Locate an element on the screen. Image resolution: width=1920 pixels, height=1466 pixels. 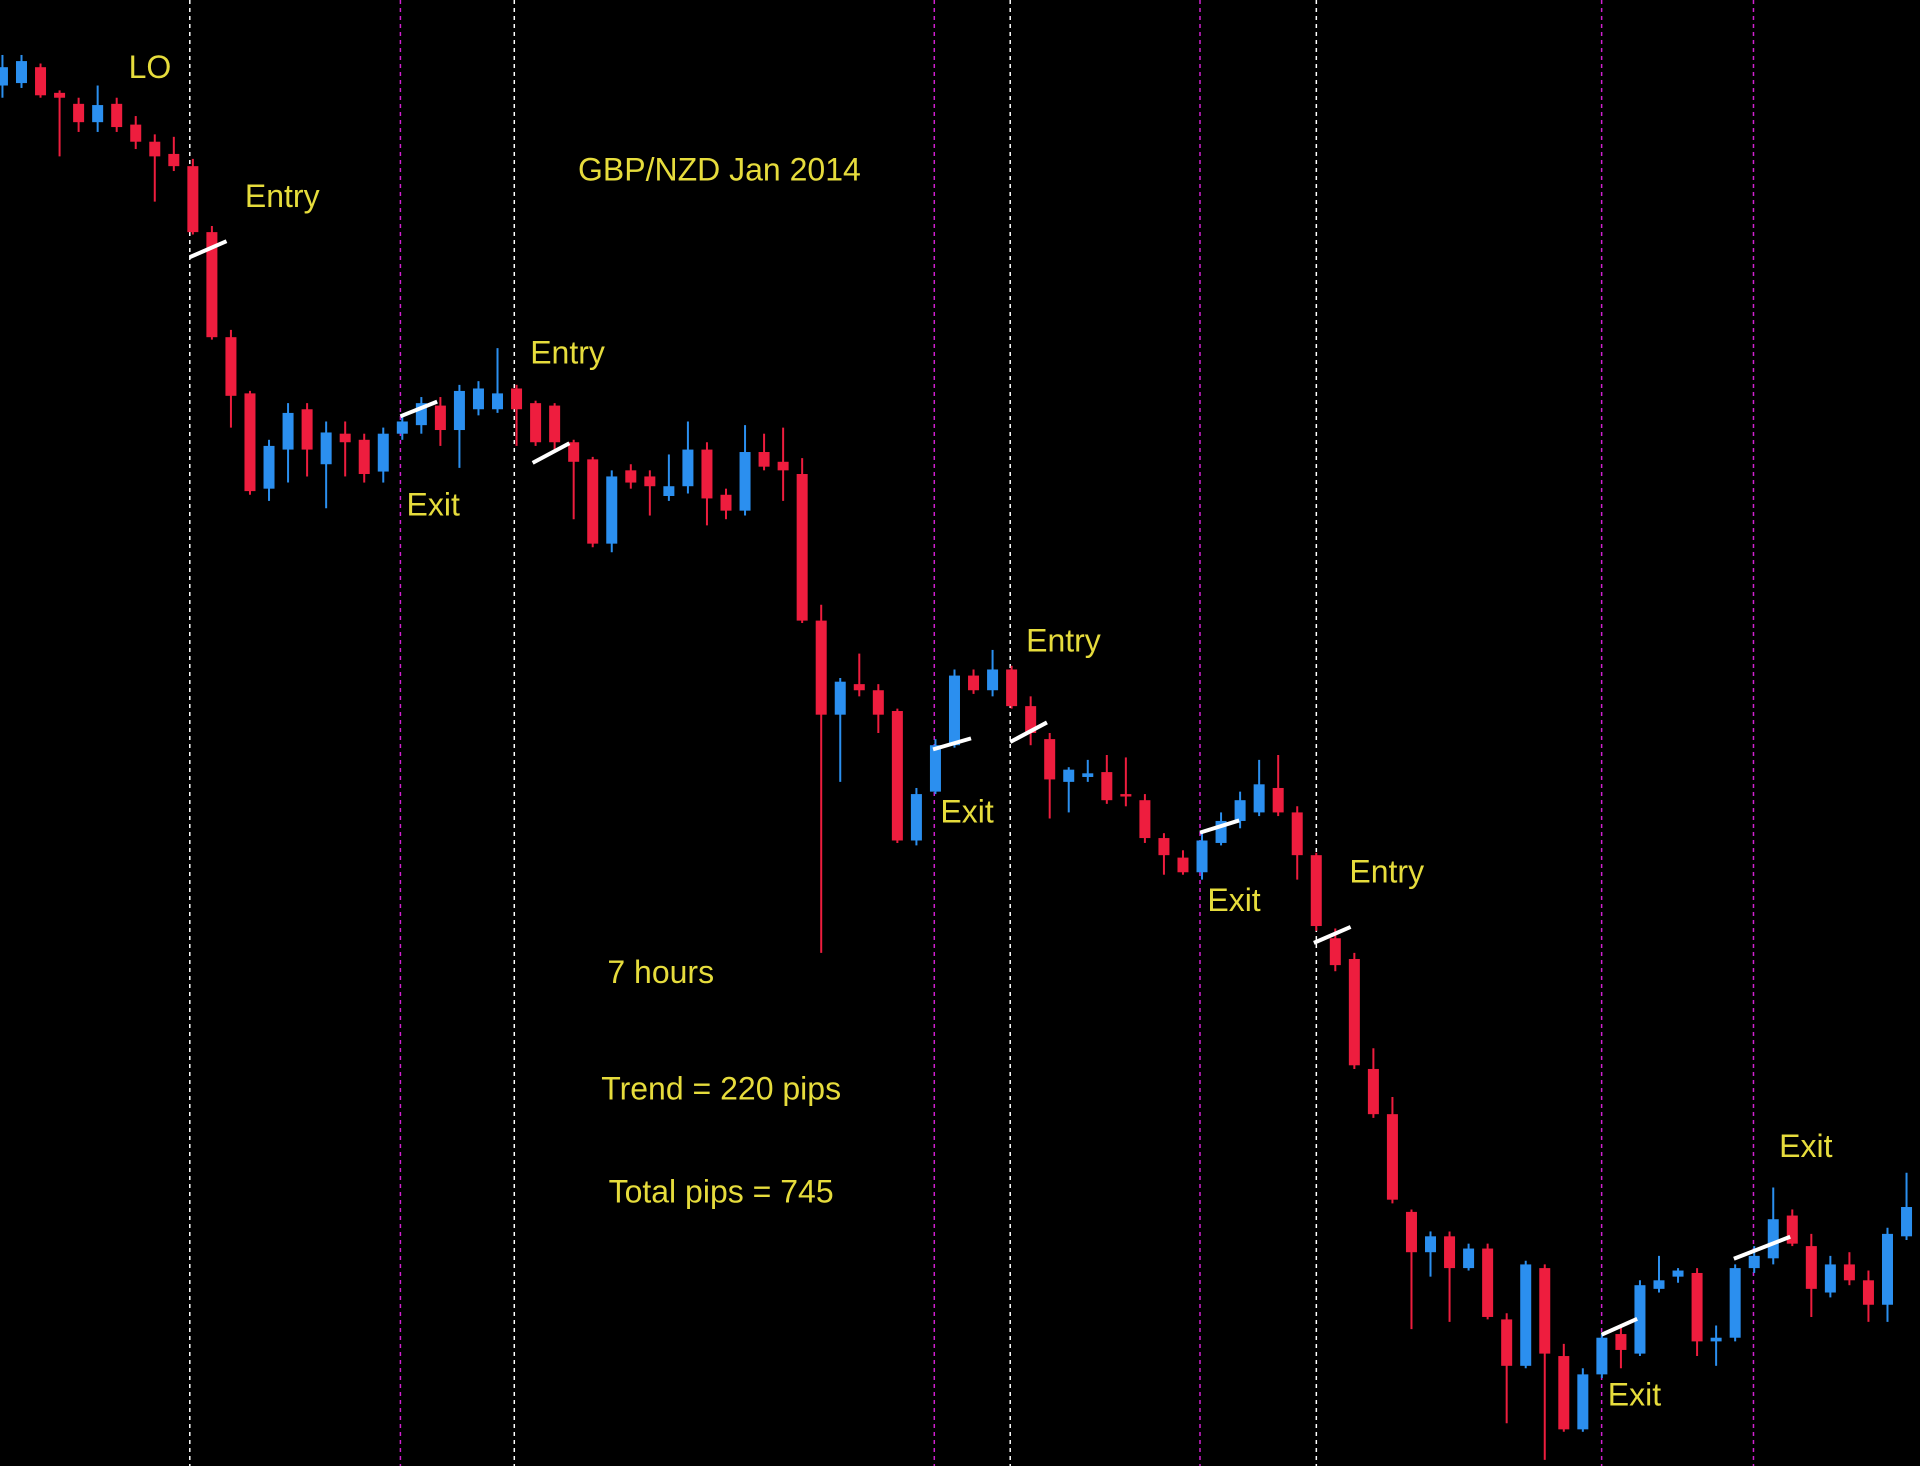
annotation: Total pips = 745 is located at coordinates (721, 1191).